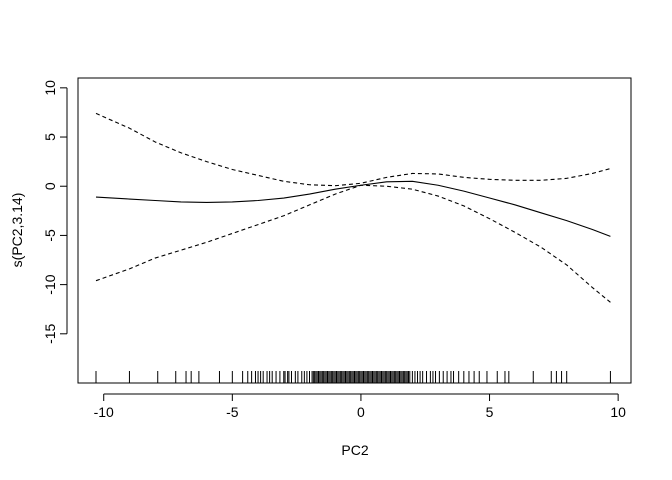 This screenshot has width=672, height=480. I want to click on smooth-estimate-line, so click(353, 208).